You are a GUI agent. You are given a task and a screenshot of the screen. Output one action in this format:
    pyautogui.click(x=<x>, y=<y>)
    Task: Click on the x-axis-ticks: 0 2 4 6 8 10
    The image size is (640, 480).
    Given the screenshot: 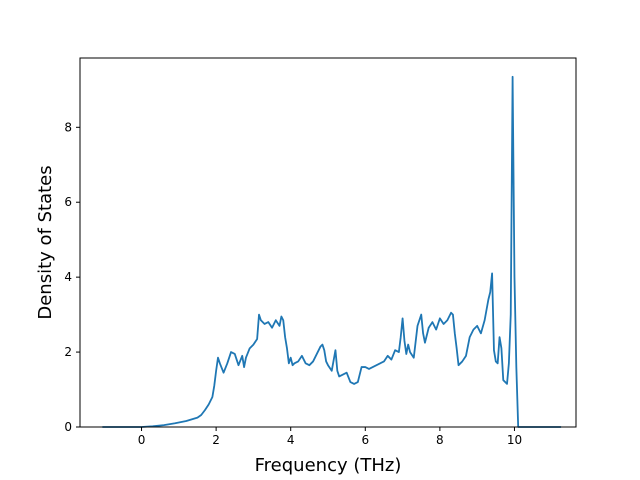 What is the action you would take?
    pyautogui.click(x=330, y=437)
    